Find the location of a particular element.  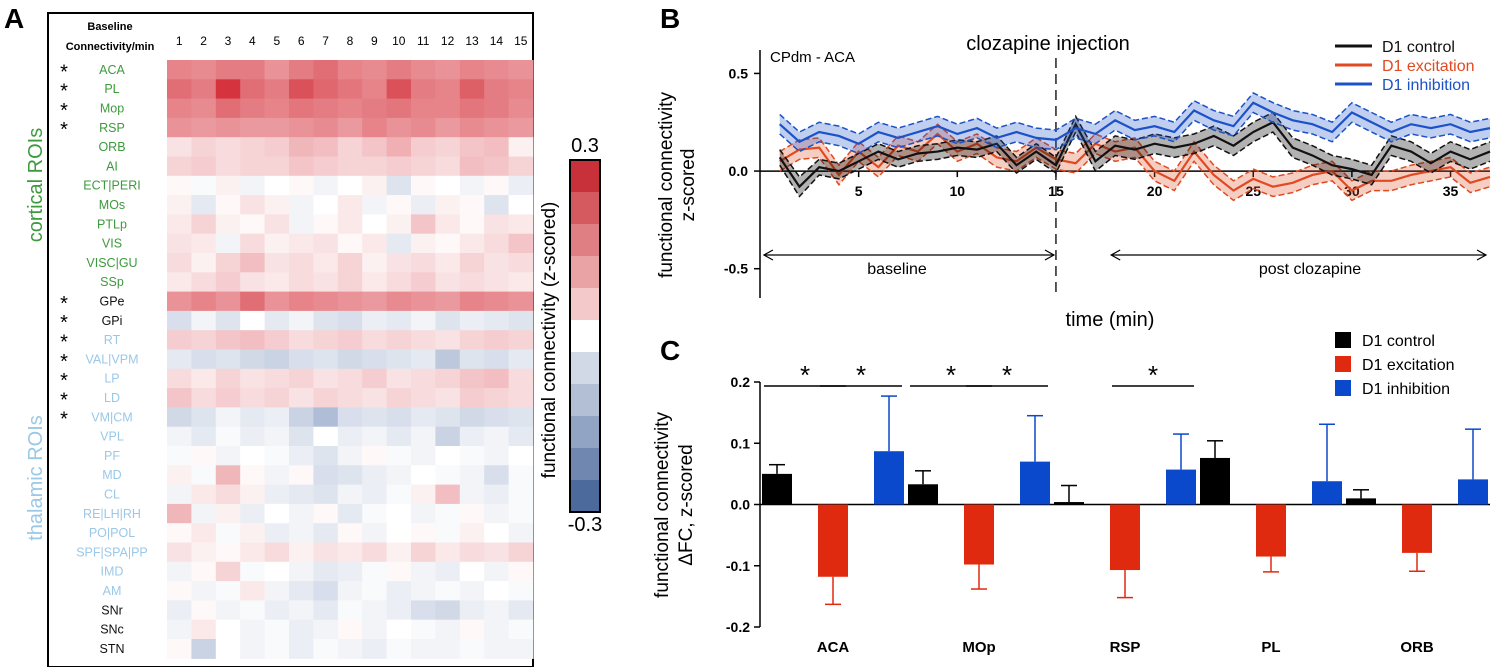

sem-lower-line is located at coordinates (1135, 164).